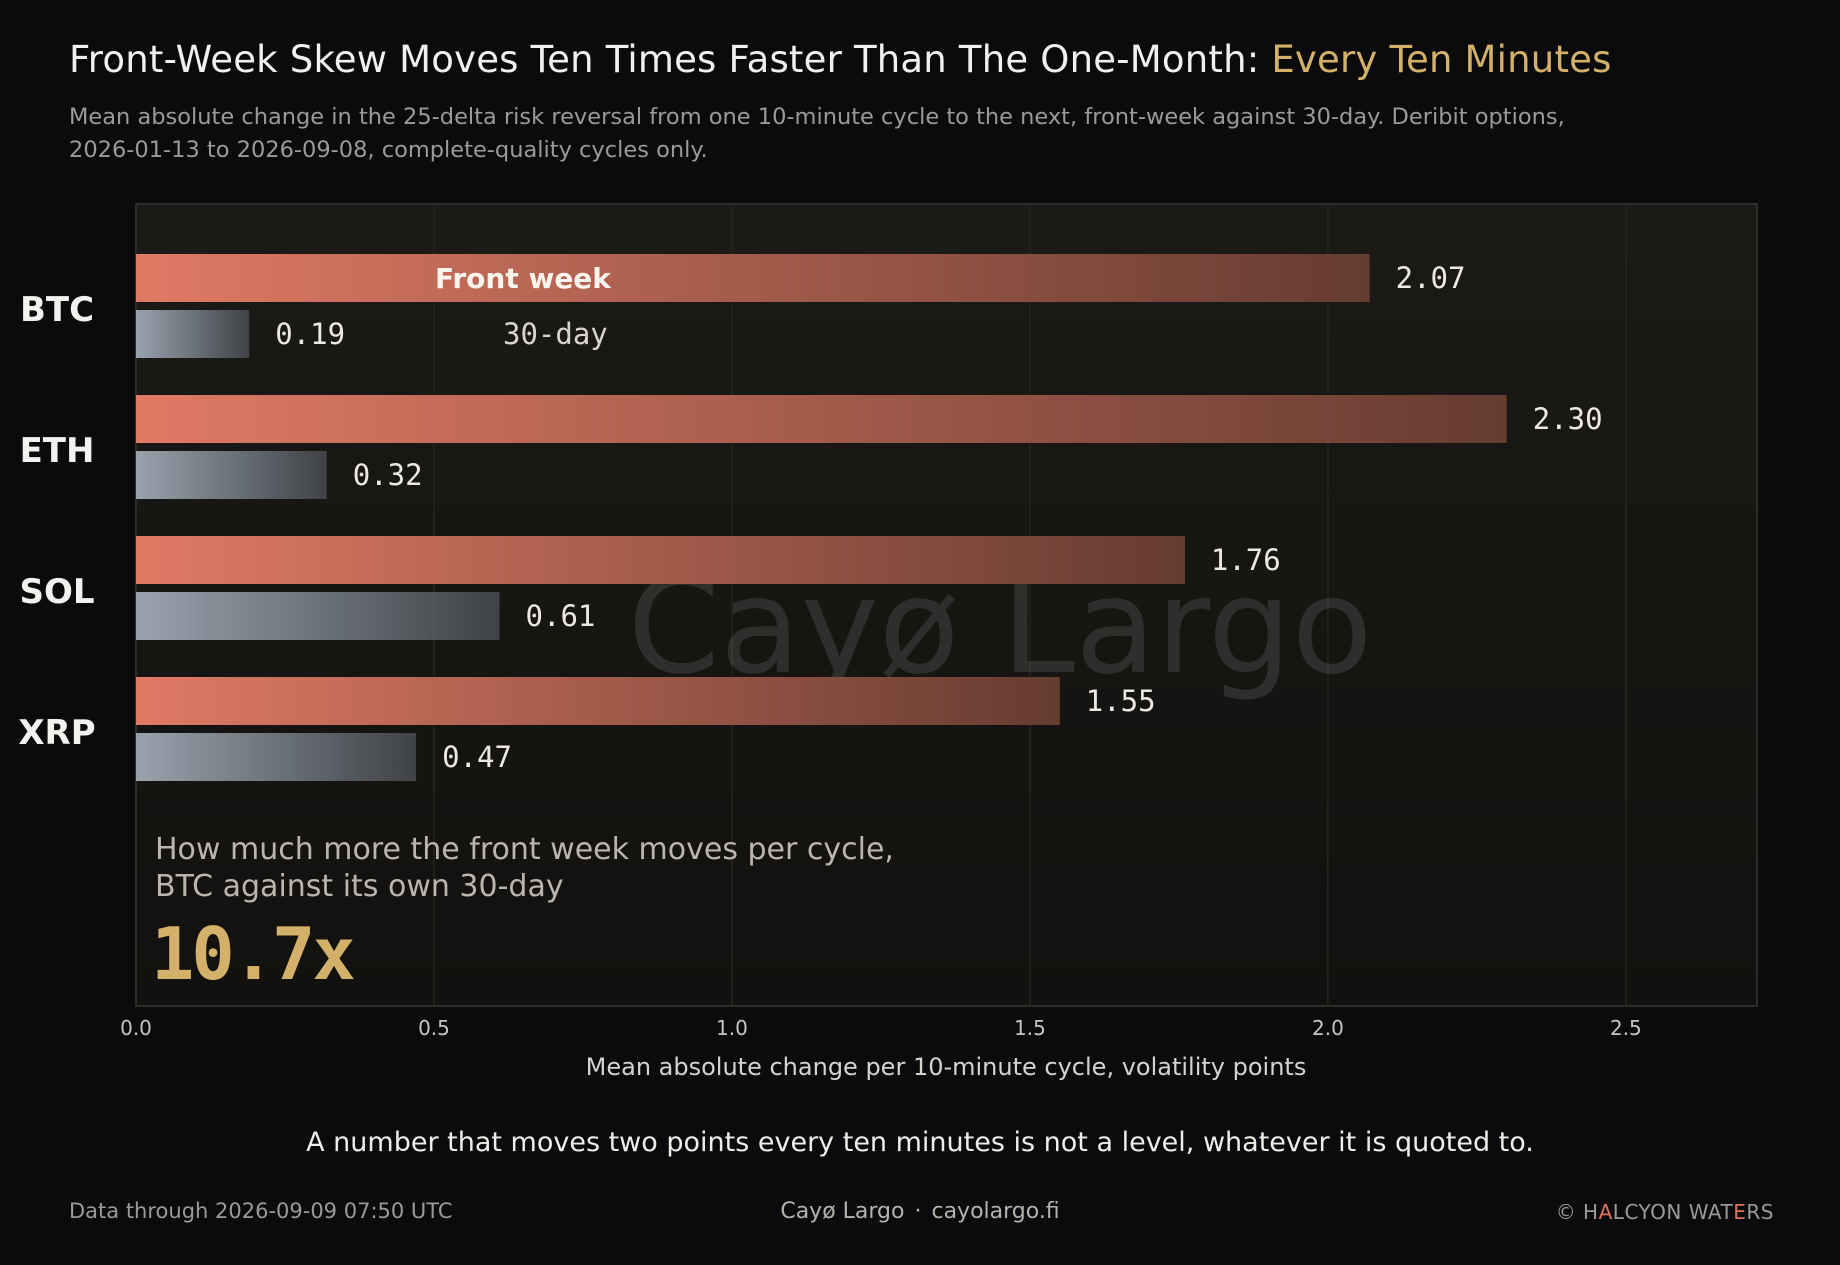 The image size is (1840, 1265). I want to click on x-tick-label: 0.0, so click(136, 1028).